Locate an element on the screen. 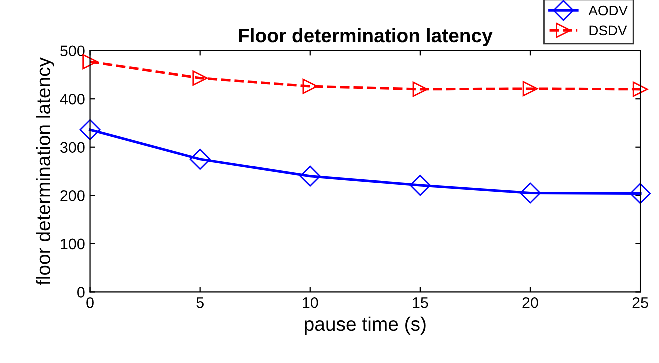 The image size is (659, 363). y-tick-label: 200 is located at coordinates (72, 196).